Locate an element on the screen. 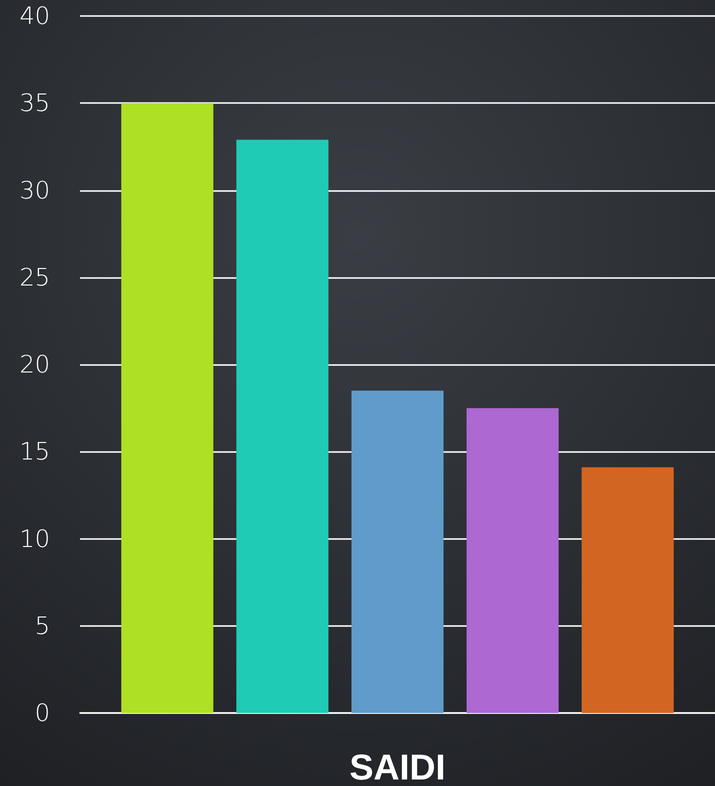 The height and width of the screenshot is (786, 715). y-tick-label: 15 is located at coordinates (34, 452).